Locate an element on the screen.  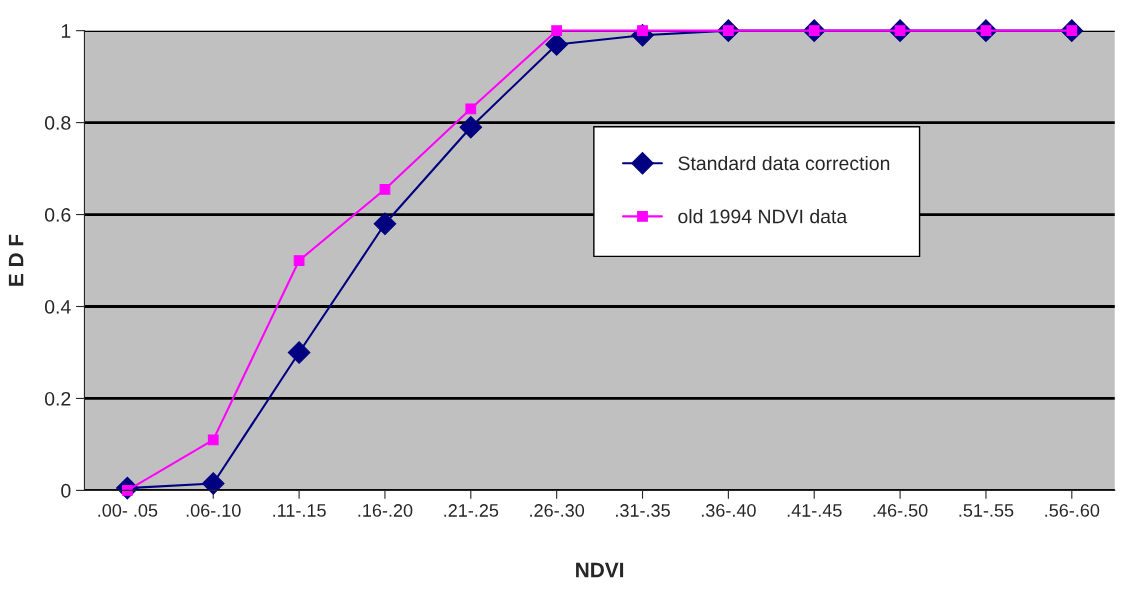
x-tick-label: .21-.25 is located at coordinates (471, 510).